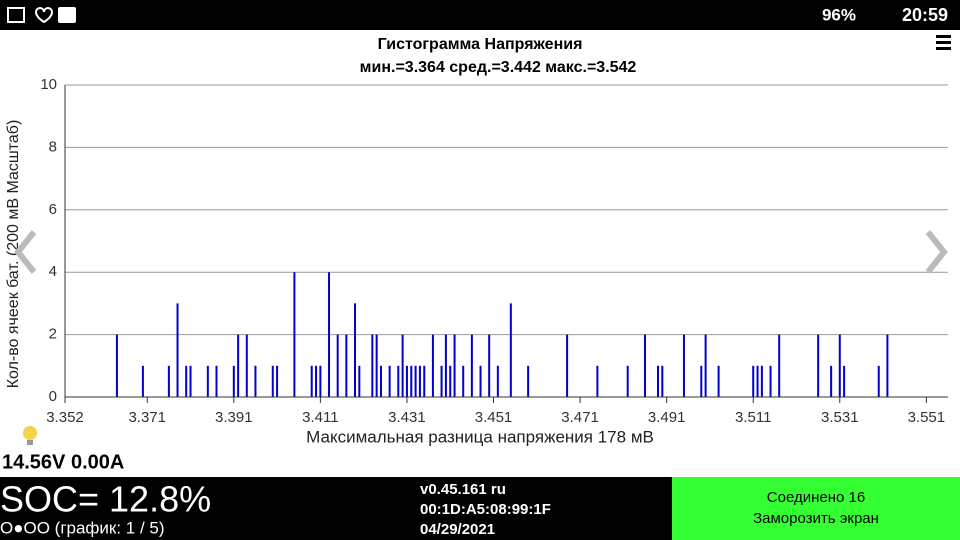 This screenshot has width=960, height=540. Describe the element at coordinates (936, 252) in the screenshot. I see `next-arrow` at that location.